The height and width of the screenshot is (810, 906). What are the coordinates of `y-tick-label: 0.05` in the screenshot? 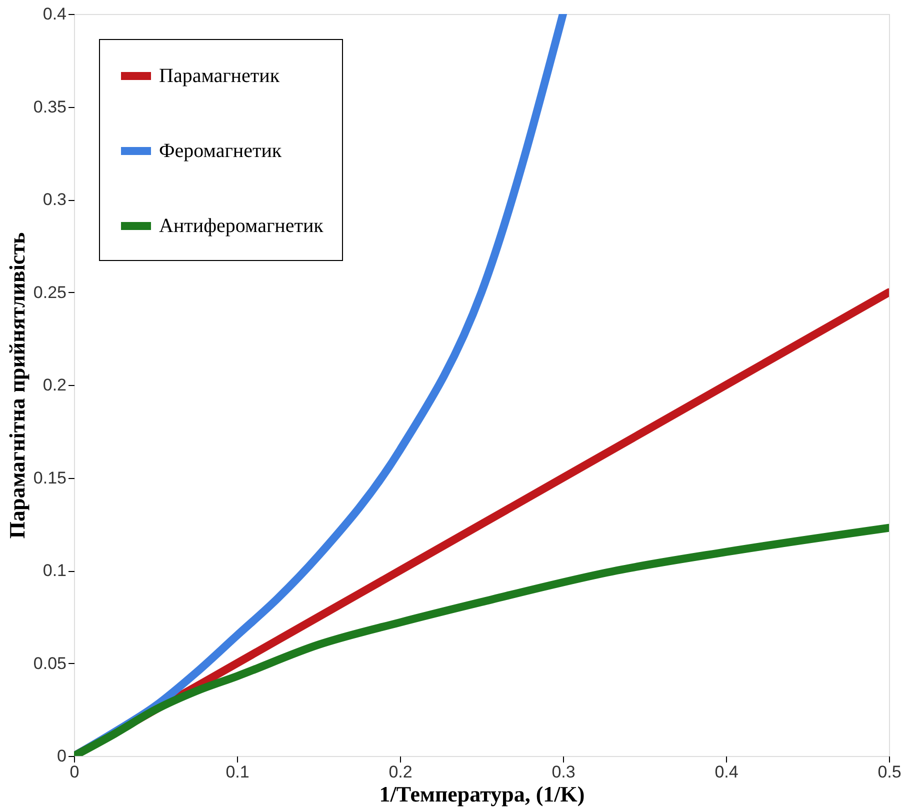 It's located at (49, 663).